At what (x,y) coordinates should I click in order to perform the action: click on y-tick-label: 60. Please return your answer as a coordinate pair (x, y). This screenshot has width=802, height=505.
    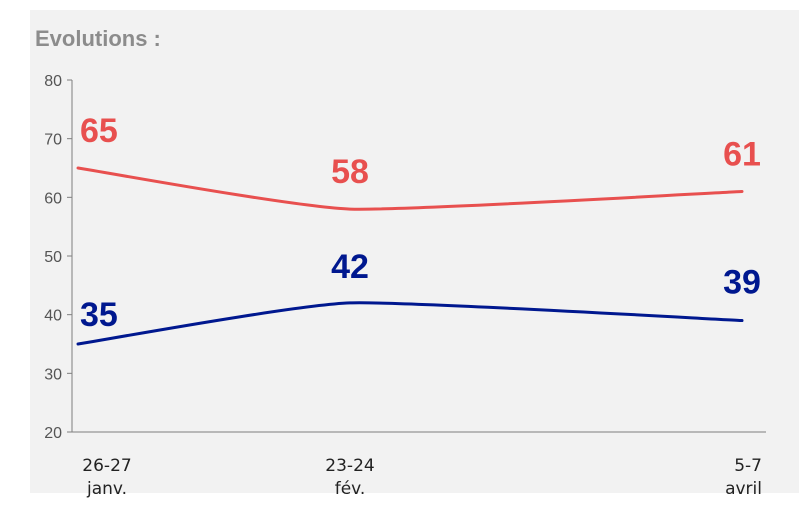
    Looking at the image, I should click on (53, 198).